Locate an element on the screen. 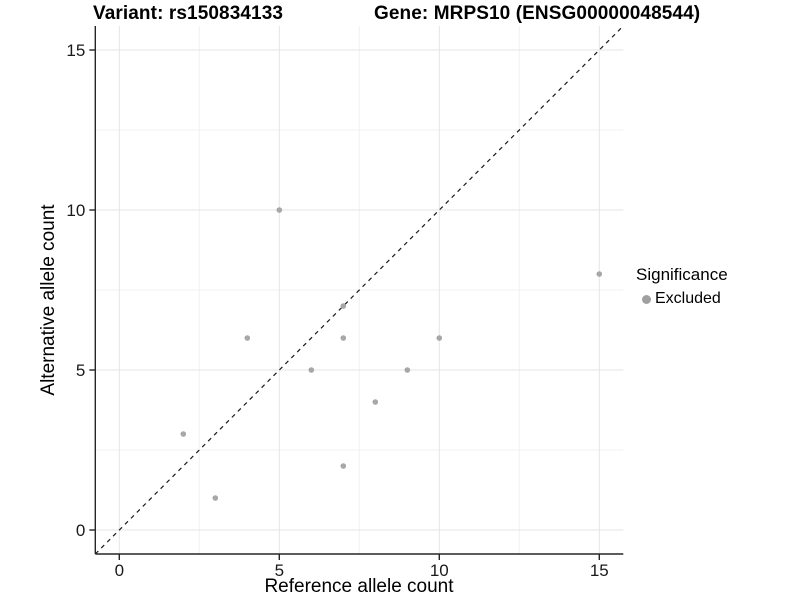  legend-title: Significance is located at coordinates (682, 274).